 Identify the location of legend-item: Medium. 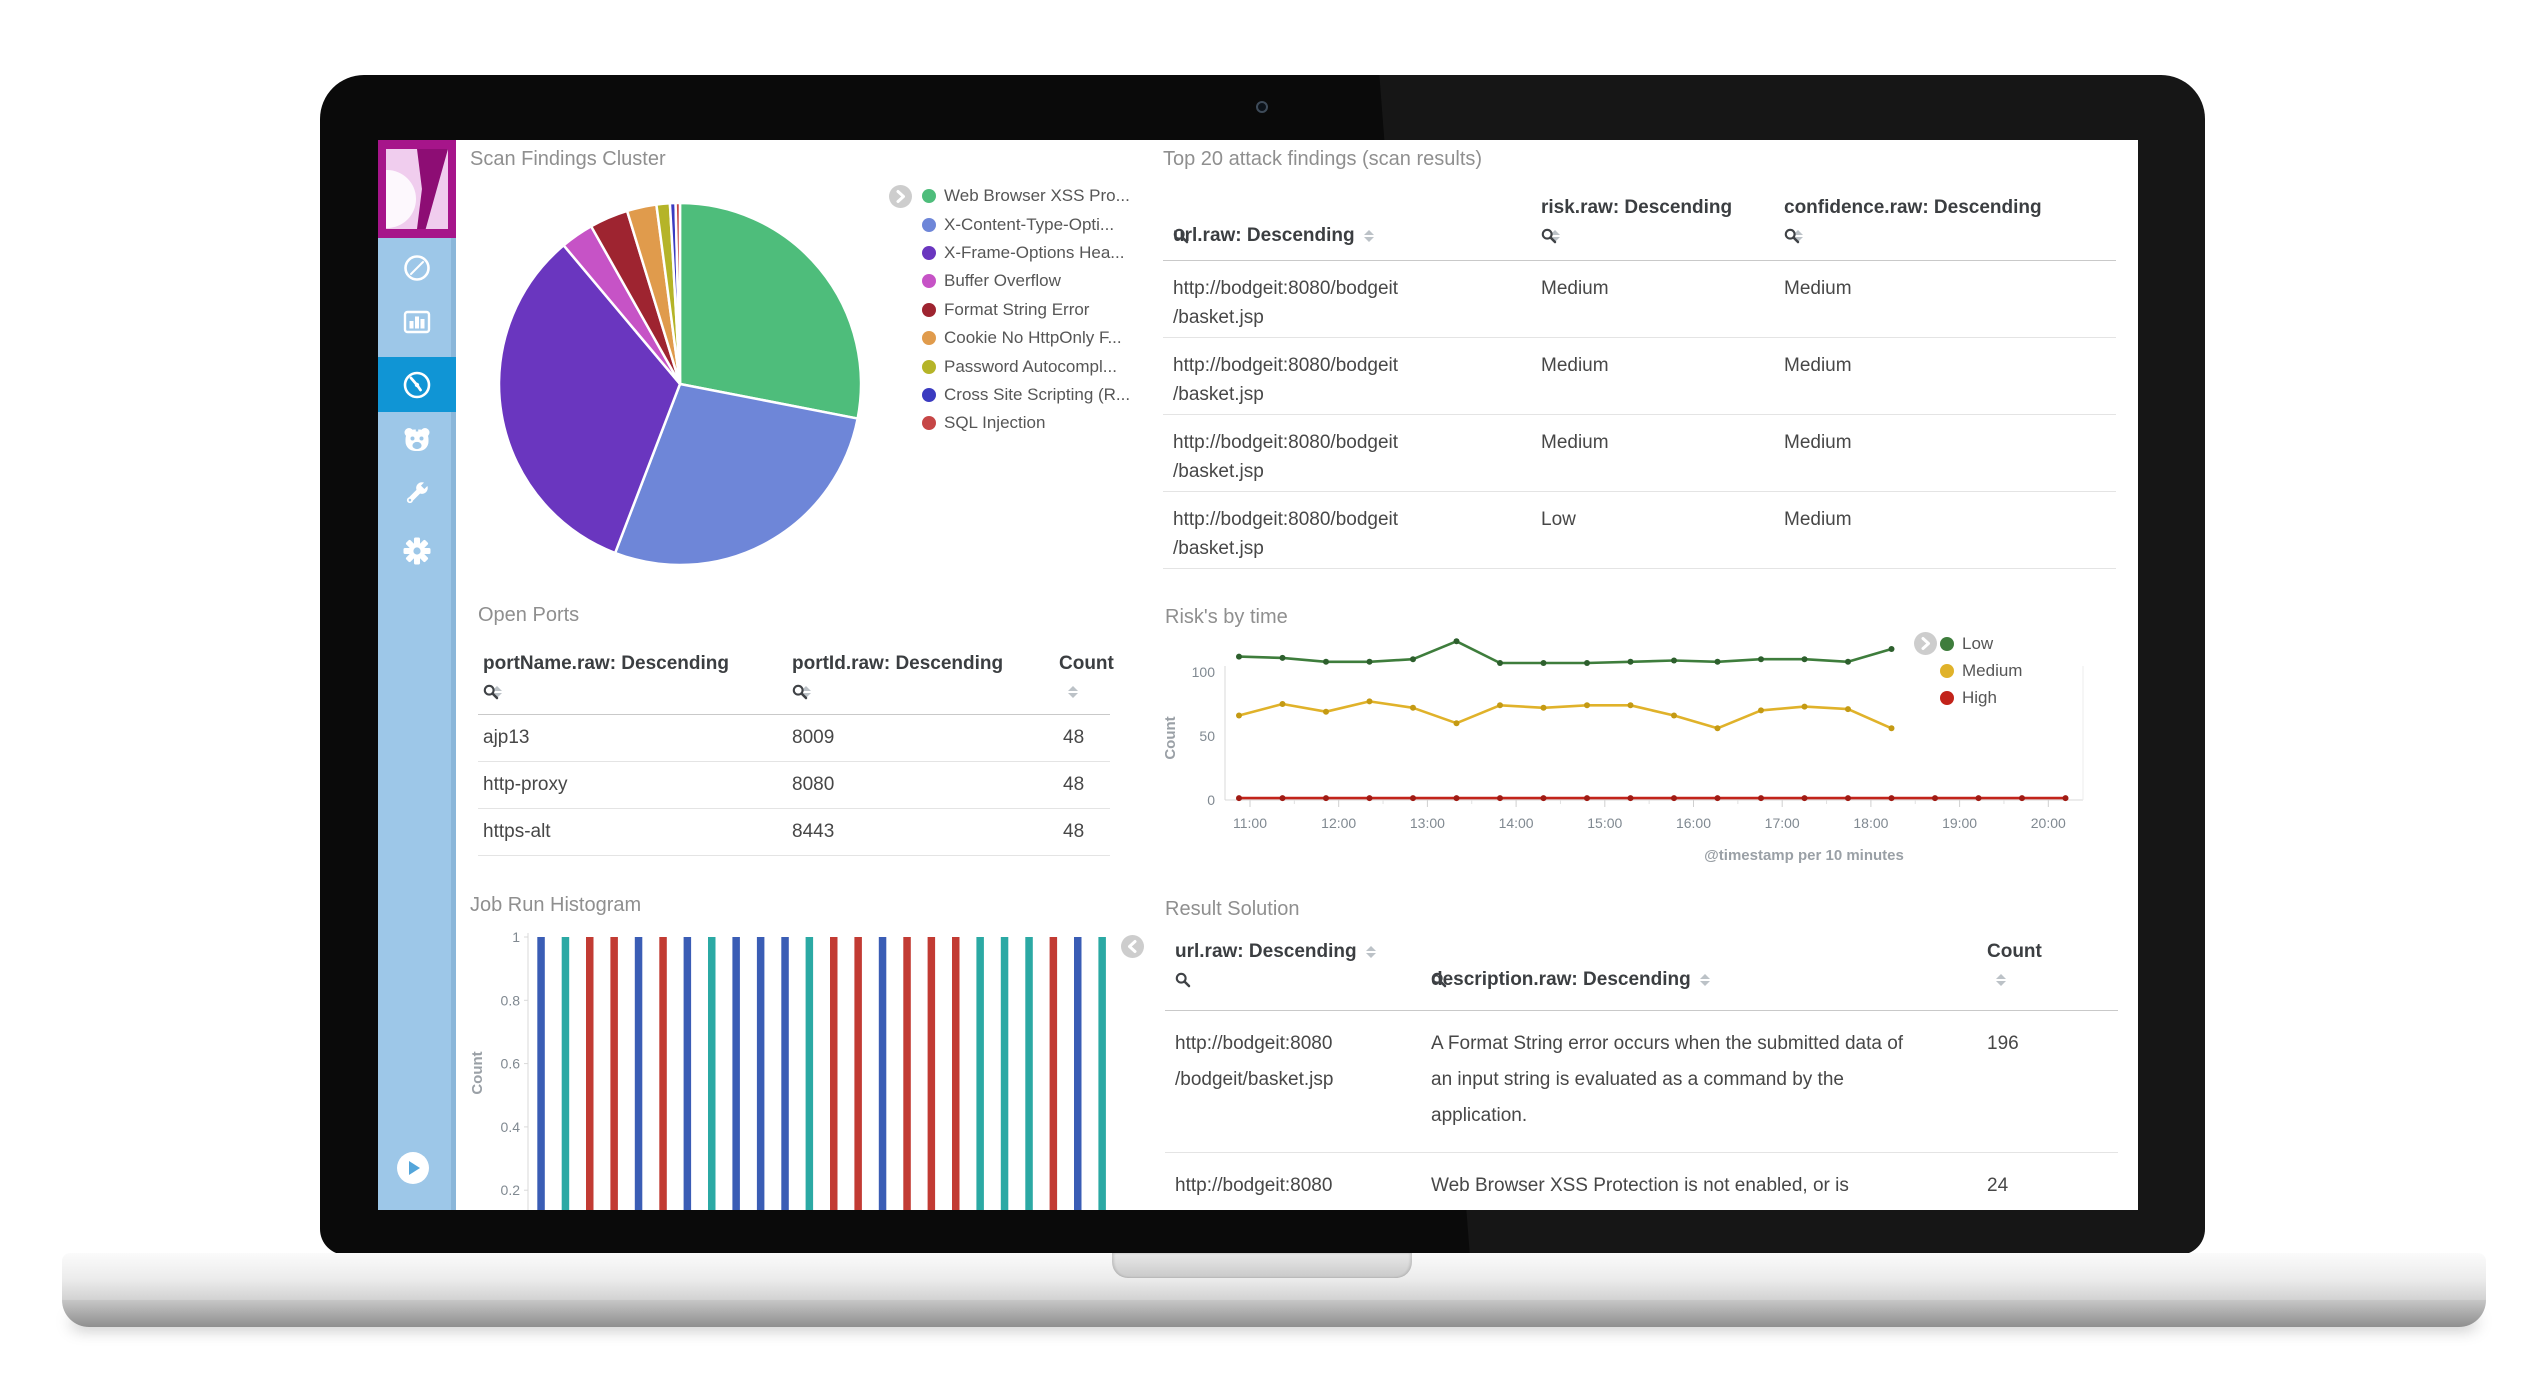
(1981, 670).